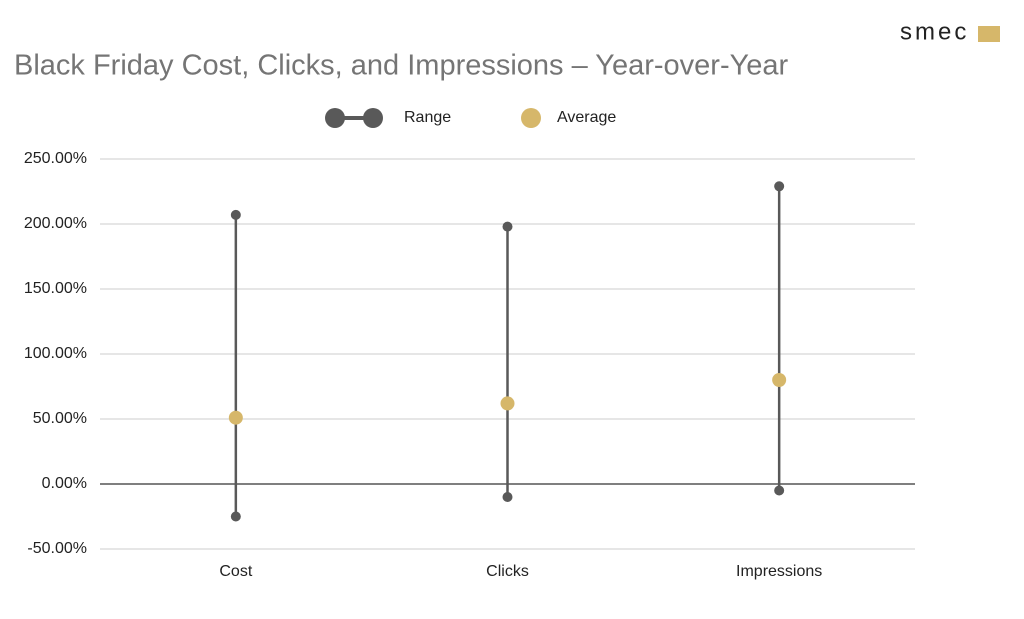 Image resolution: width=1024 pixels, height=619 pixels. Describe the element at coordinates (586, 117) in the screenshot. I see `legend-label: Average` at that location.